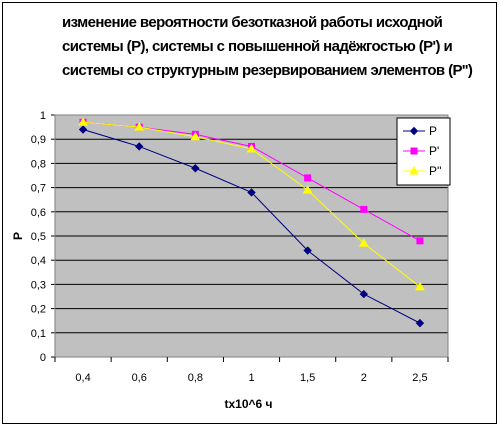 This screenshot has width=500, height=427. What do you see at coordinates (251, 378) in the screenshot?
I see `x-tick-label: 1` at bounding box center [251, 378].